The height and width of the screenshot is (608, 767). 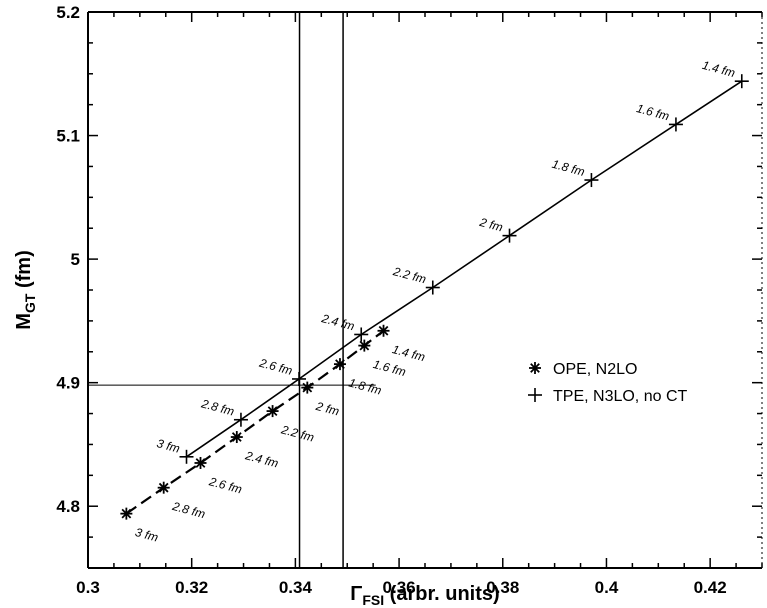 What do you see at coordinates (68, 12) in the screenshot?
I see `y-tick-label: 5.2` at bounding box center [68, 12].